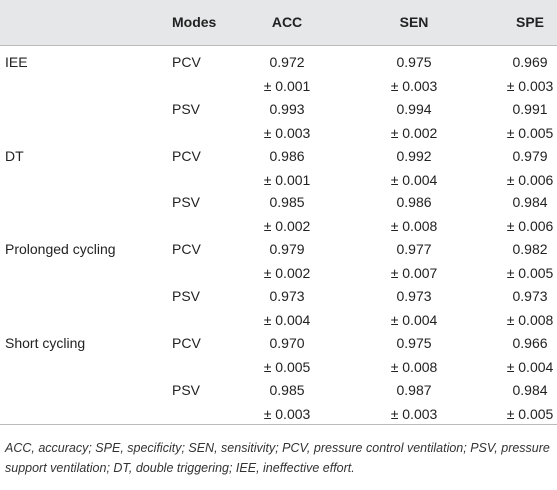  Describe the element at coordinates (414, 108) in the screenshot. I see `cell-value: 0.994` at that location.